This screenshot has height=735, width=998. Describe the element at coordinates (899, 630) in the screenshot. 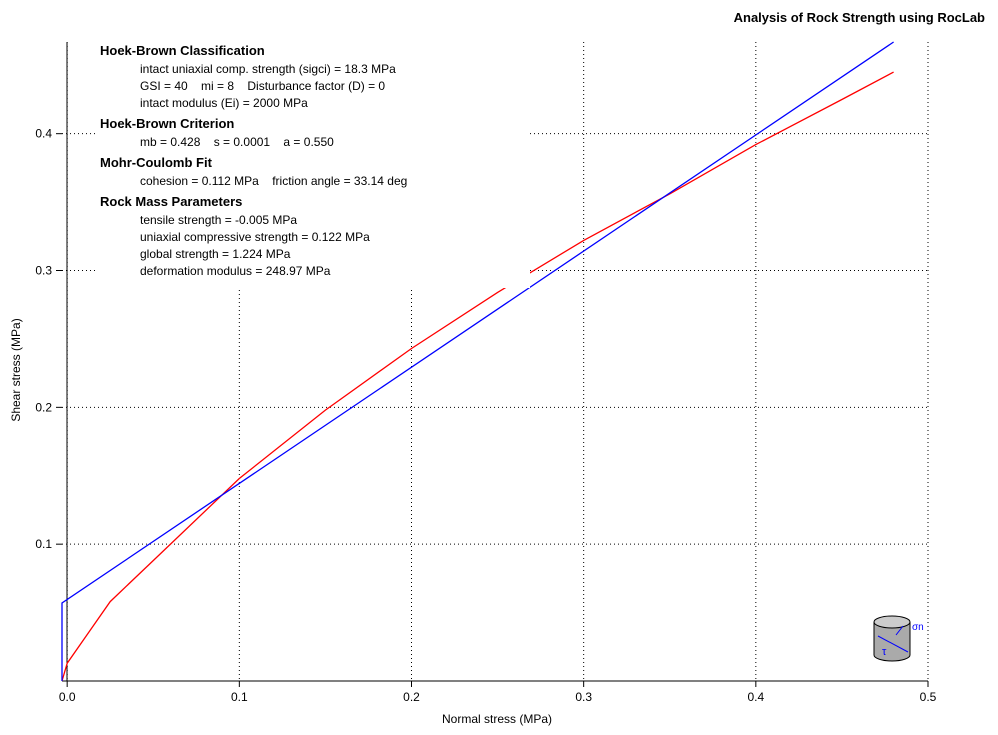

I see `icon-arrow` at that location.